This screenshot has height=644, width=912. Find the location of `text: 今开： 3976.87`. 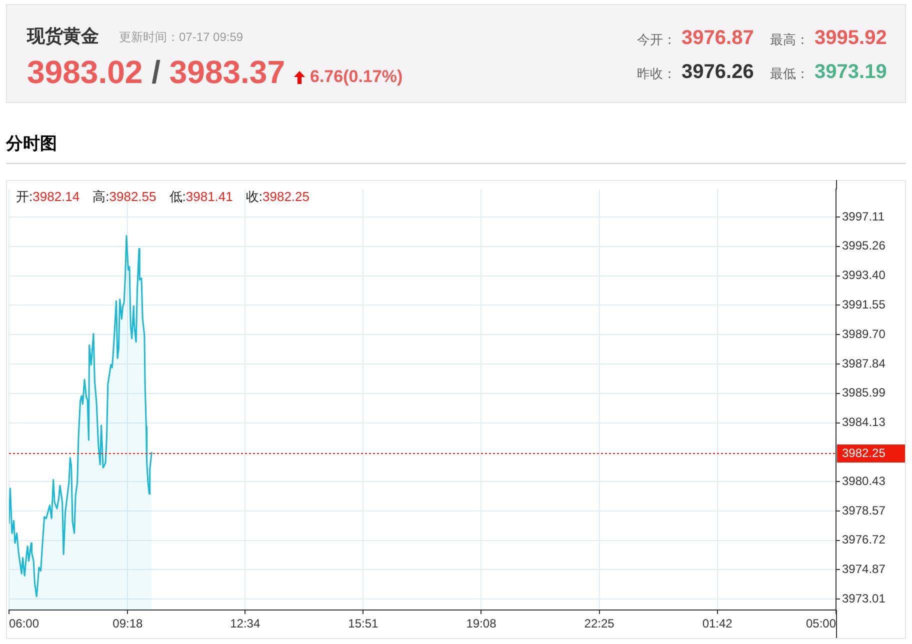

text: 今开： 3976.87 is located at coordinates (695, 39).